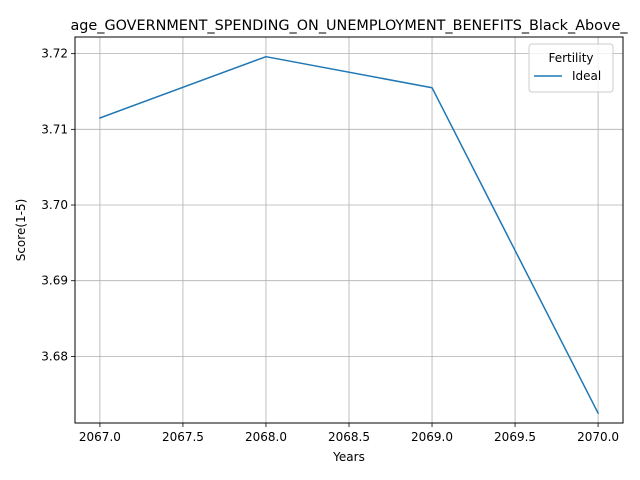 The height and width of the screenshot is (480, 640). Describe the element at coordinates (54, 54) in the screenshot. I see `y-tick-label: 3.72` at that location.